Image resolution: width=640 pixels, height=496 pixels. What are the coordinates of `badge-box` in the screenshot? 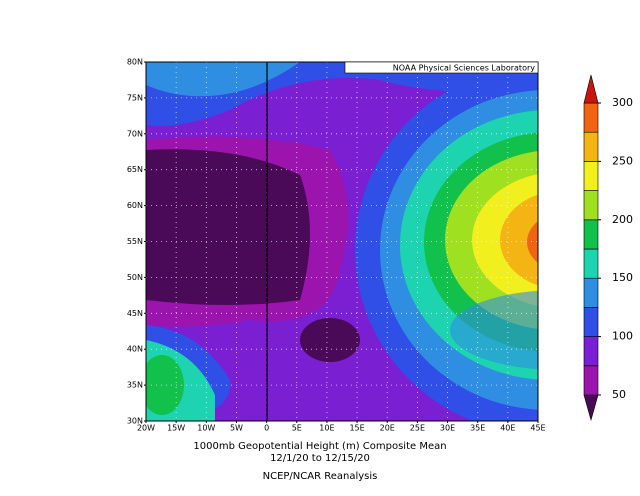 It's located at (441, 67).